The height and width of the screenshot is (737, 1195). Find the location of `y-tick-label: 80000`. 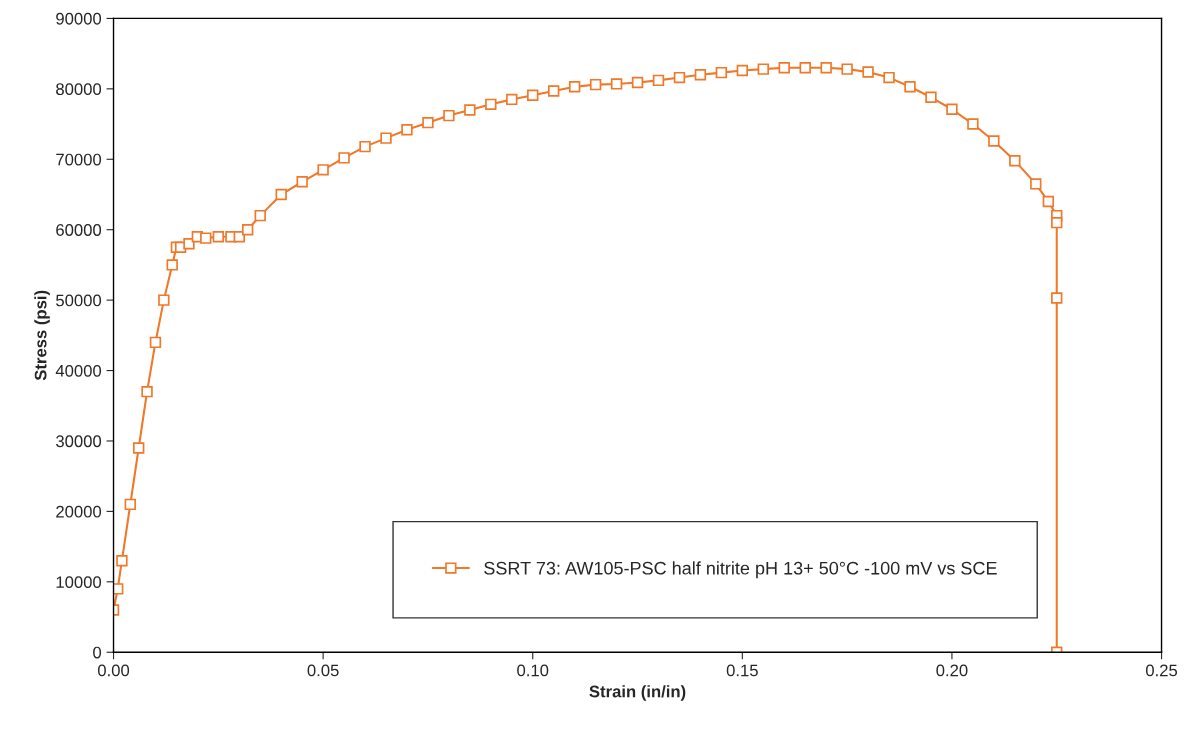

y-tick-label: 80000 is located at coordinates (79, 89).